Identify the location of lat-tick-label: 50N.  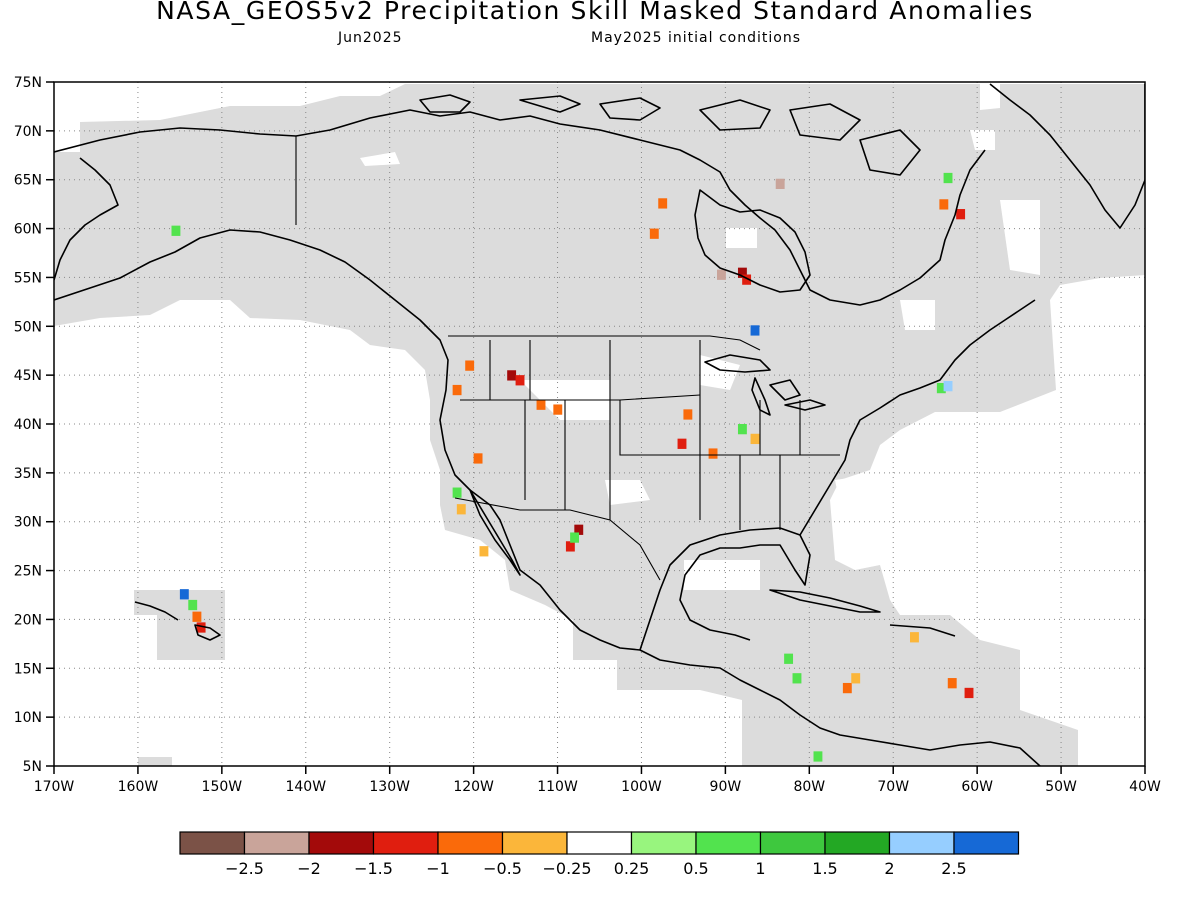
(28, 327).